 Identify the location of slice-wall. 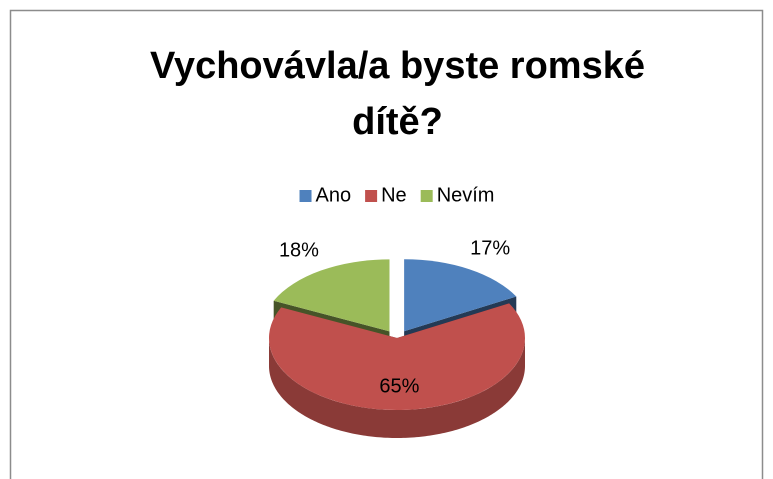
(397, 388).